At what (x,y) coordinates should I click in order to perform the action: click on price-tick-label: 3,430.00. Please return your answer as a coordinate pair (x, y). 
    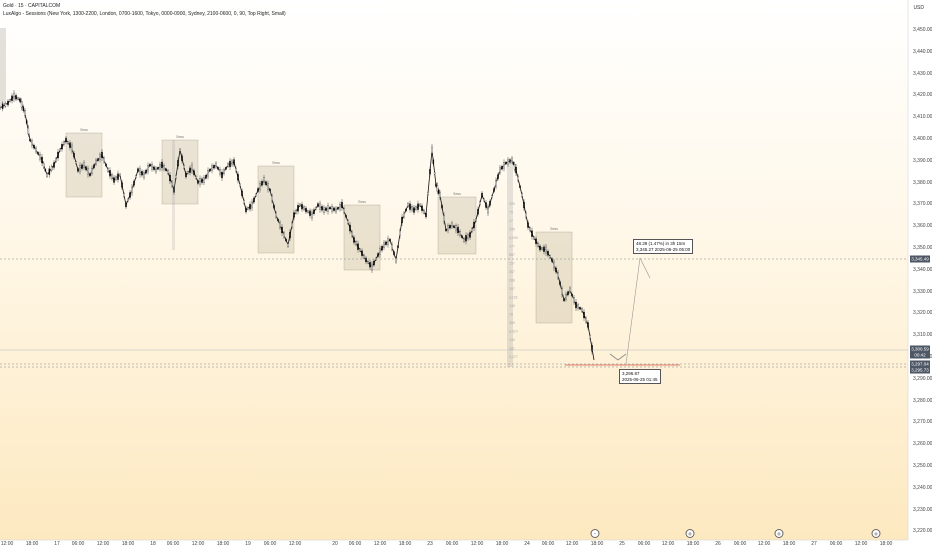
    Looking at the image, I should click on (922, 73).